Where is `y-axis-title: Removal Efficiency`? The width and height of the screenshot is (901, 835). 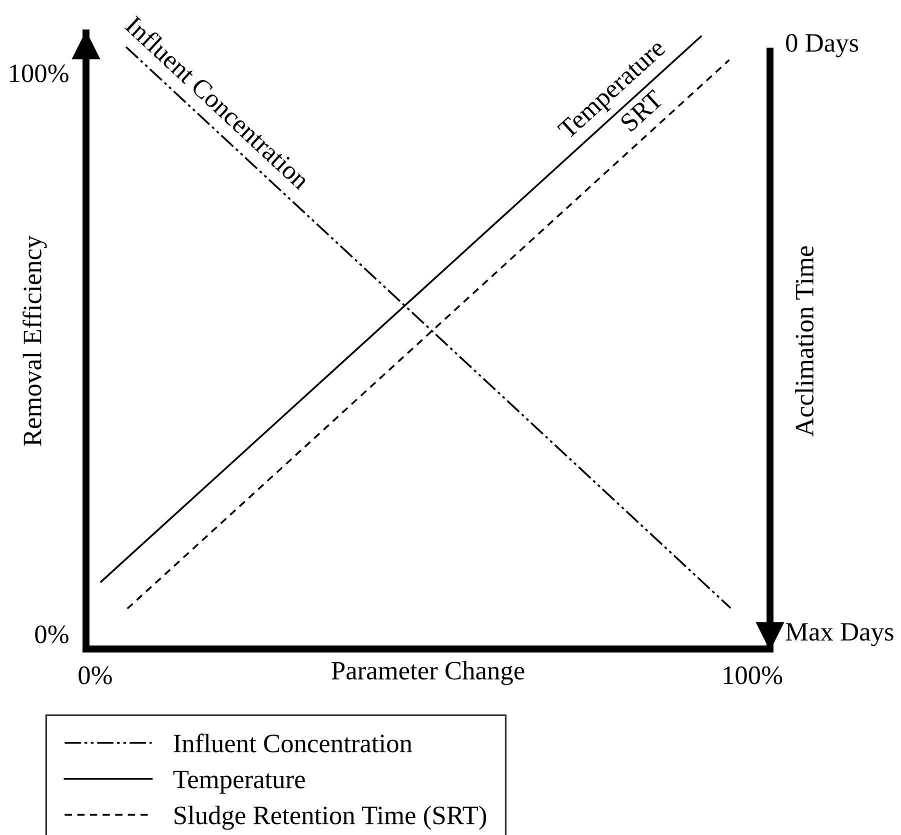 y-axis-title: Removal Efficiency is located at coordinates (34, 340).